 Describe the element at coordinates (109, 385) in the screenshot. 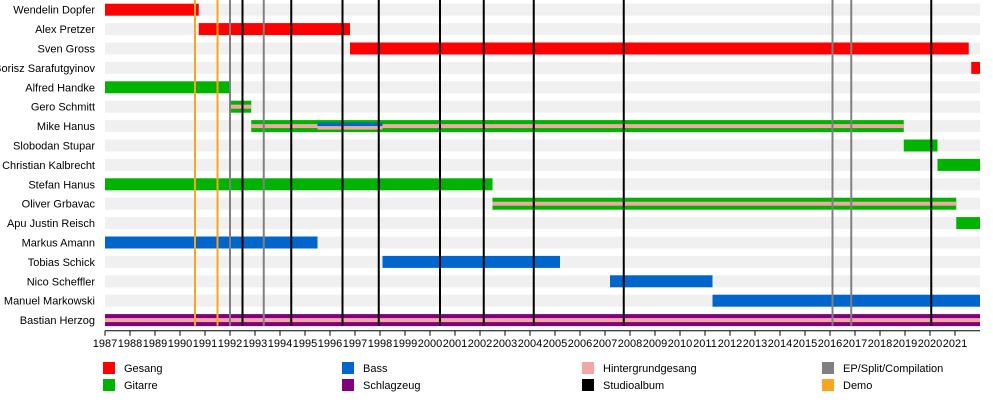

I see `legend-swatch-gitarre` at that location.